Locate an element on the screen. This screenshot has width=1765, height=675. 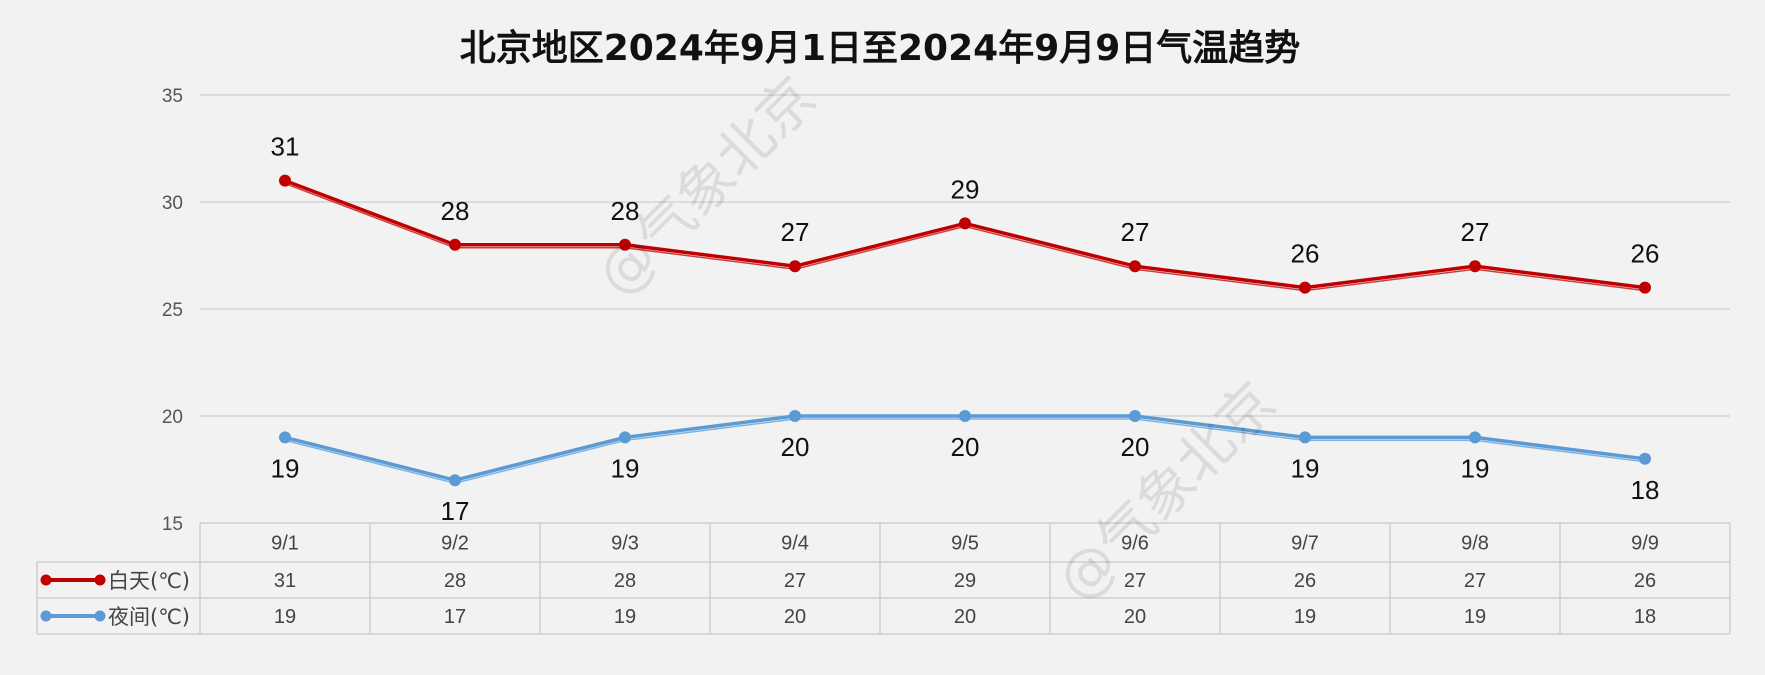
x-tick-label: 9/3 is located at coordinates (625, 544).